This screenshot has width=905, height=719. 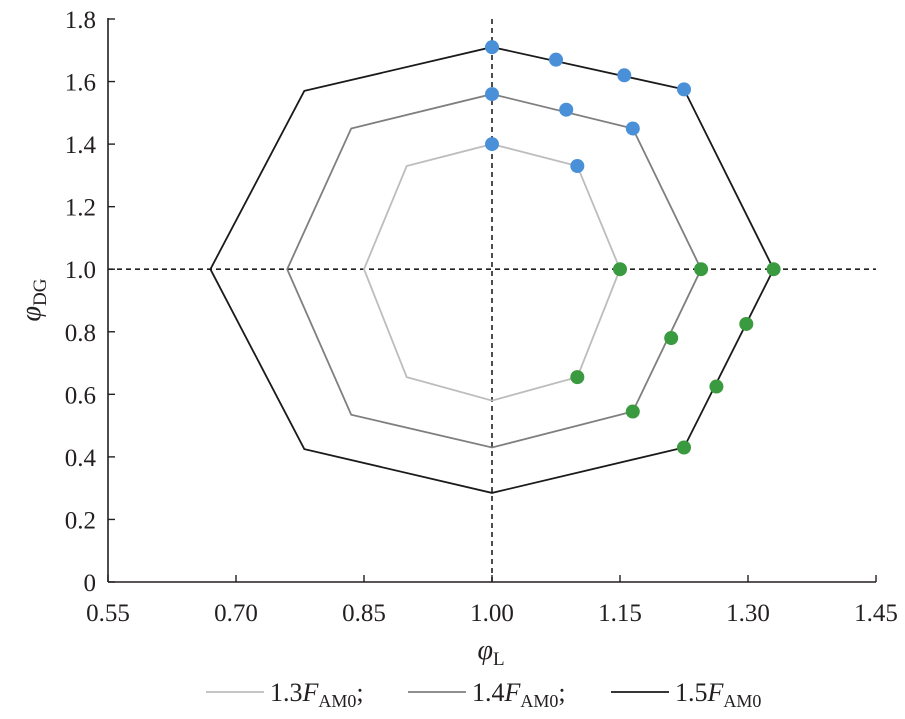 I want to click on legend-label-1: 1.3FAM0;, so click(x=317, y=694).